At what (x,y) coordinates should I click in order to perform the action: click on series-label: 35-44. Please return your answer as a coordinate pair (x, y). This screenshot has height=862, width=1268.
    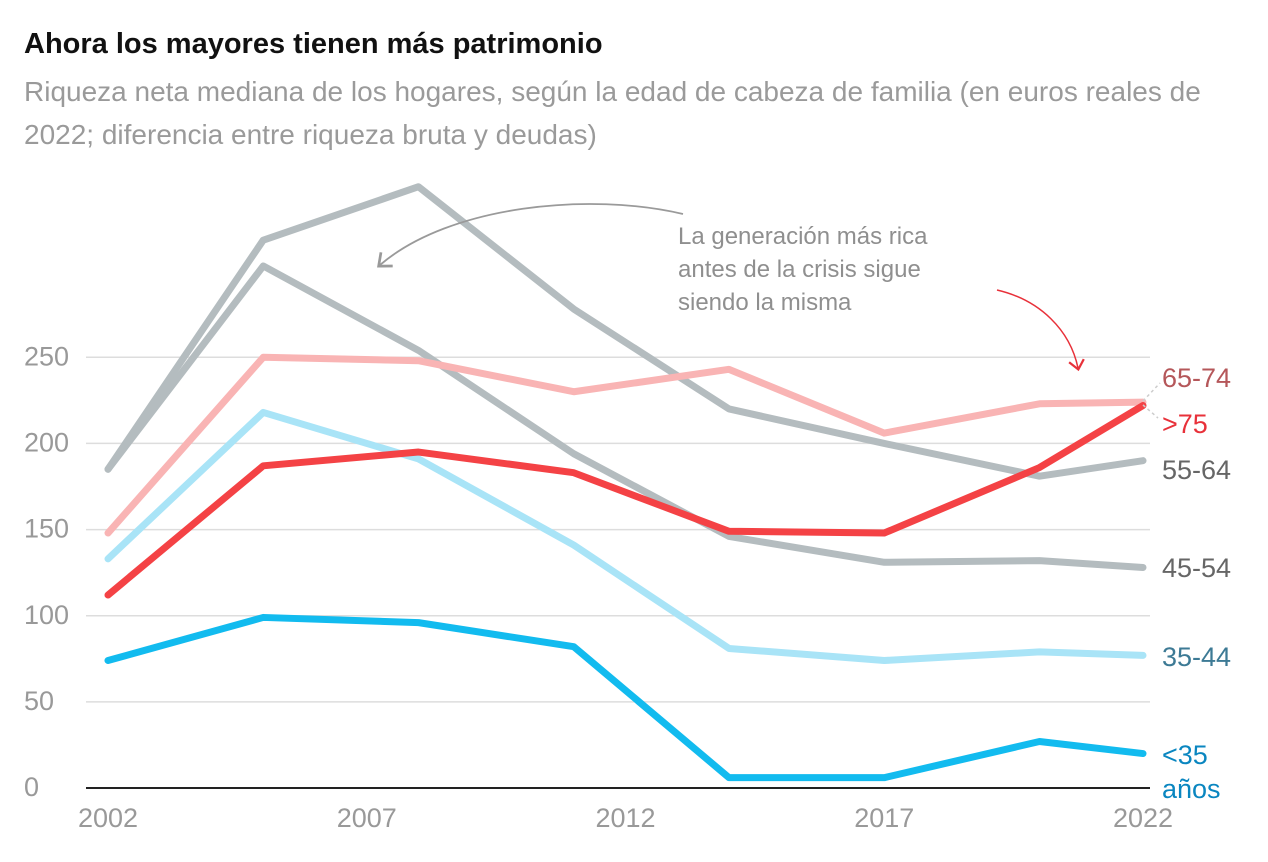
    Looking at the image, I should click on (1197, 657).